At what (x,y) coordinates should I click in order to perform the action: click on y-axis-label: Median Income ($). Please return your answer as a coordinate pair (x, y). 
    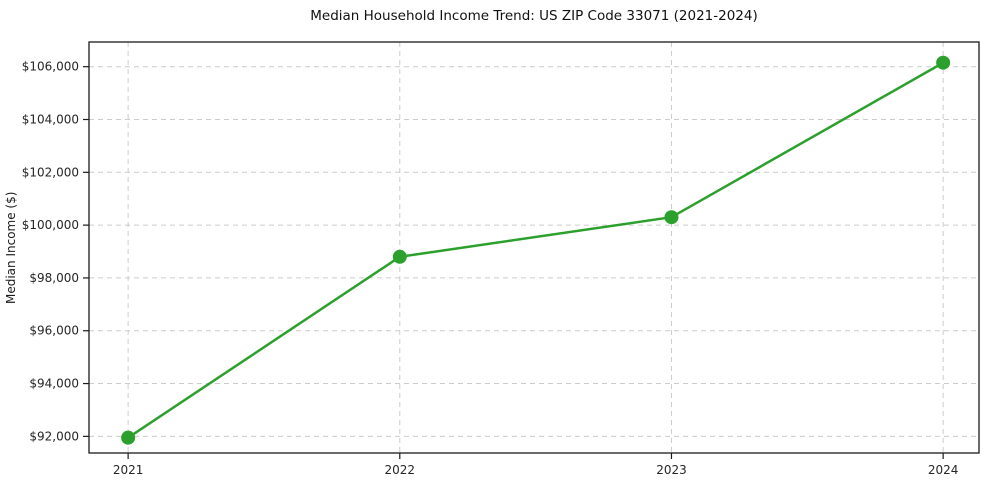
    Looking at the image, I should click on (11, 247).